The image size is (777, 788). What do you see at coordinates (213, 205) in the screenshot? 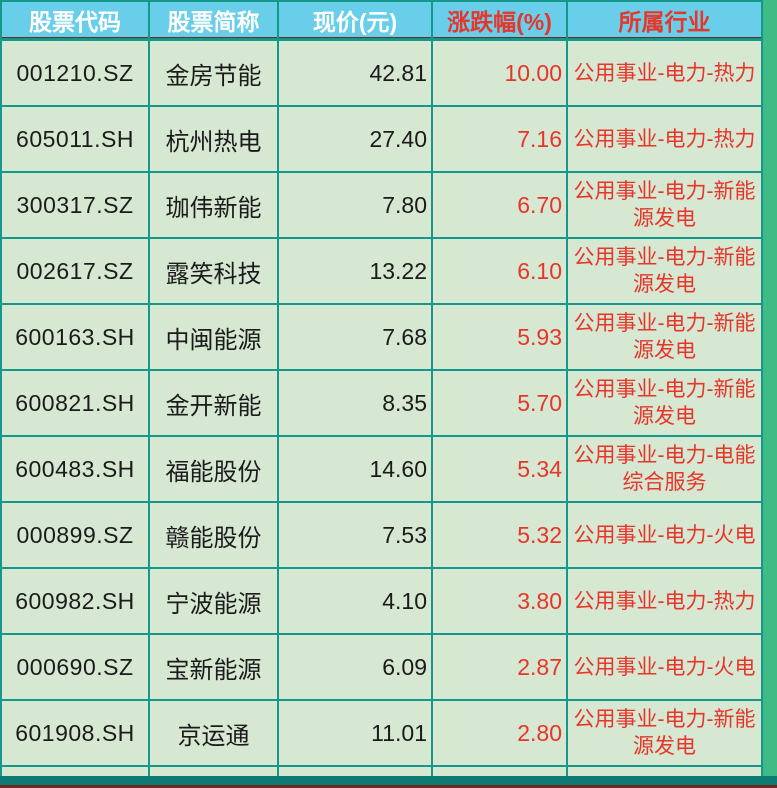
I see `stock-name-cell: 珈伟新能` at bounding box center [213, 205].